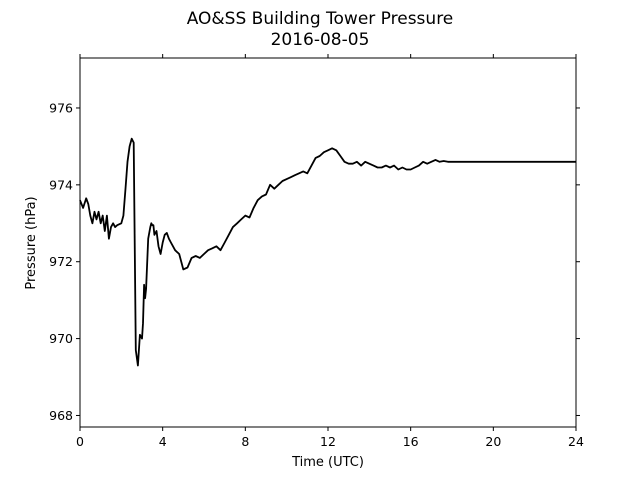 Image resolution: width=640 pixels, height=480 pixels. I want to click on y-axis-label: Pressure (hPa), so click(31, 242).